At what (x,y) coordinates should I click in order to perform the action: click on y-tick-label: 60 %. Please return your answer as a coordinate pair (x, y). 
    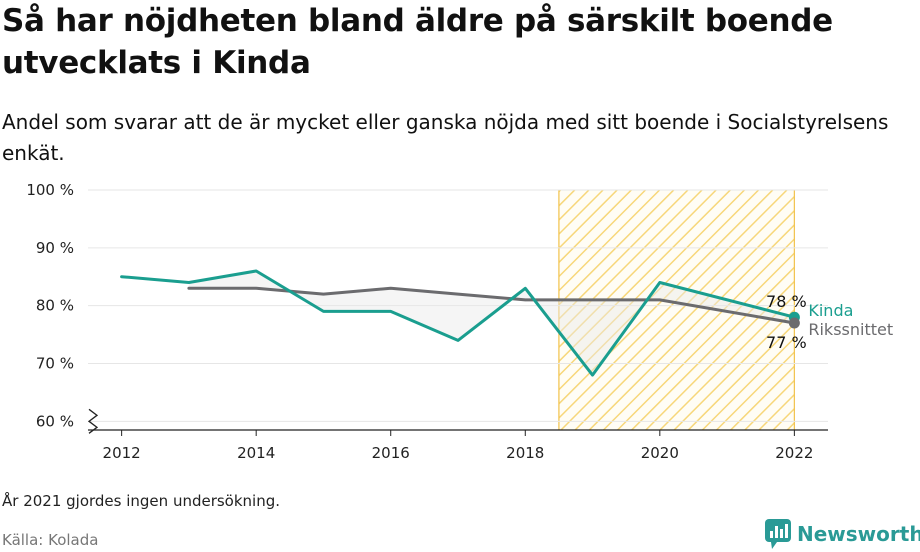
    Looking at the image, I should click on (55, 421).